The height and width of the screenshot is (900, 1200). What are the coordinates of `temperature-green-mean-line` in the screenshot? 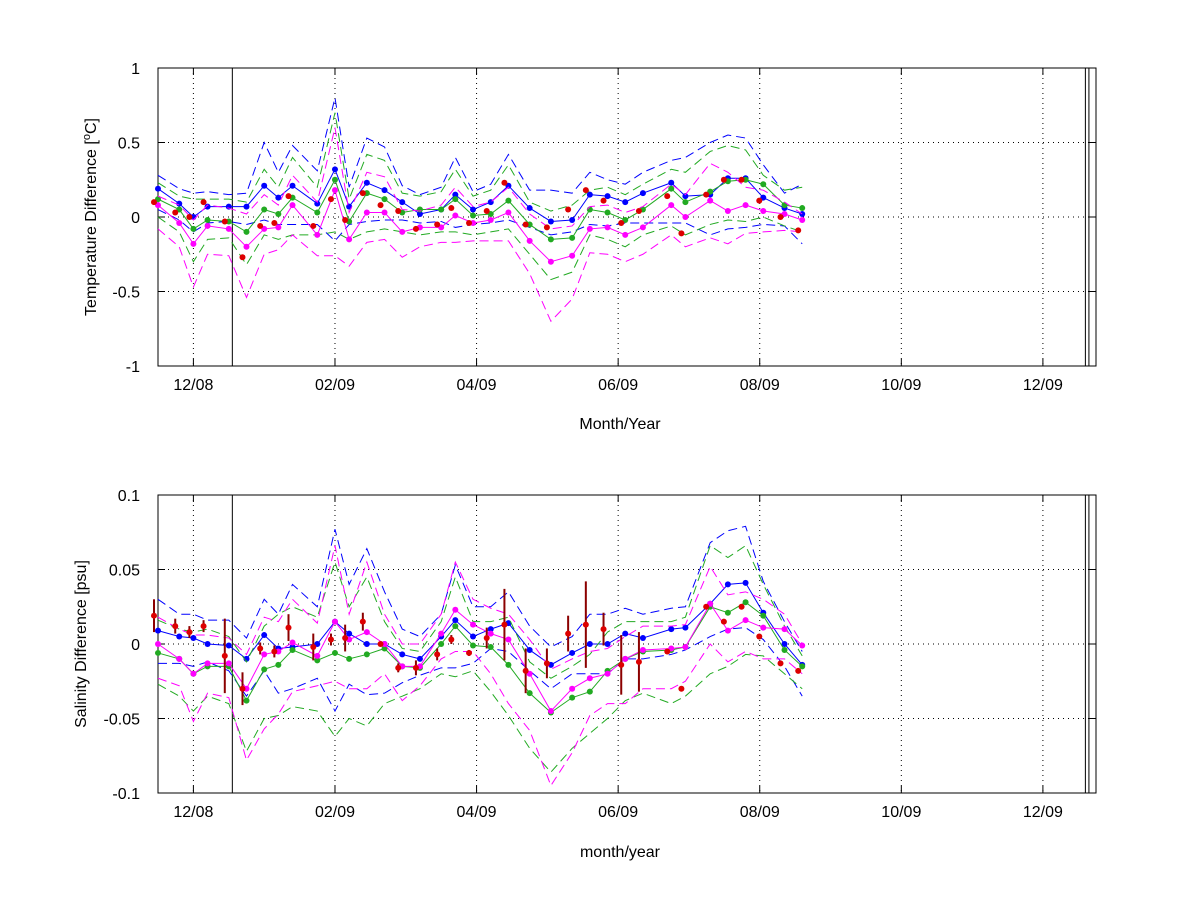 It's located at (480, 209).